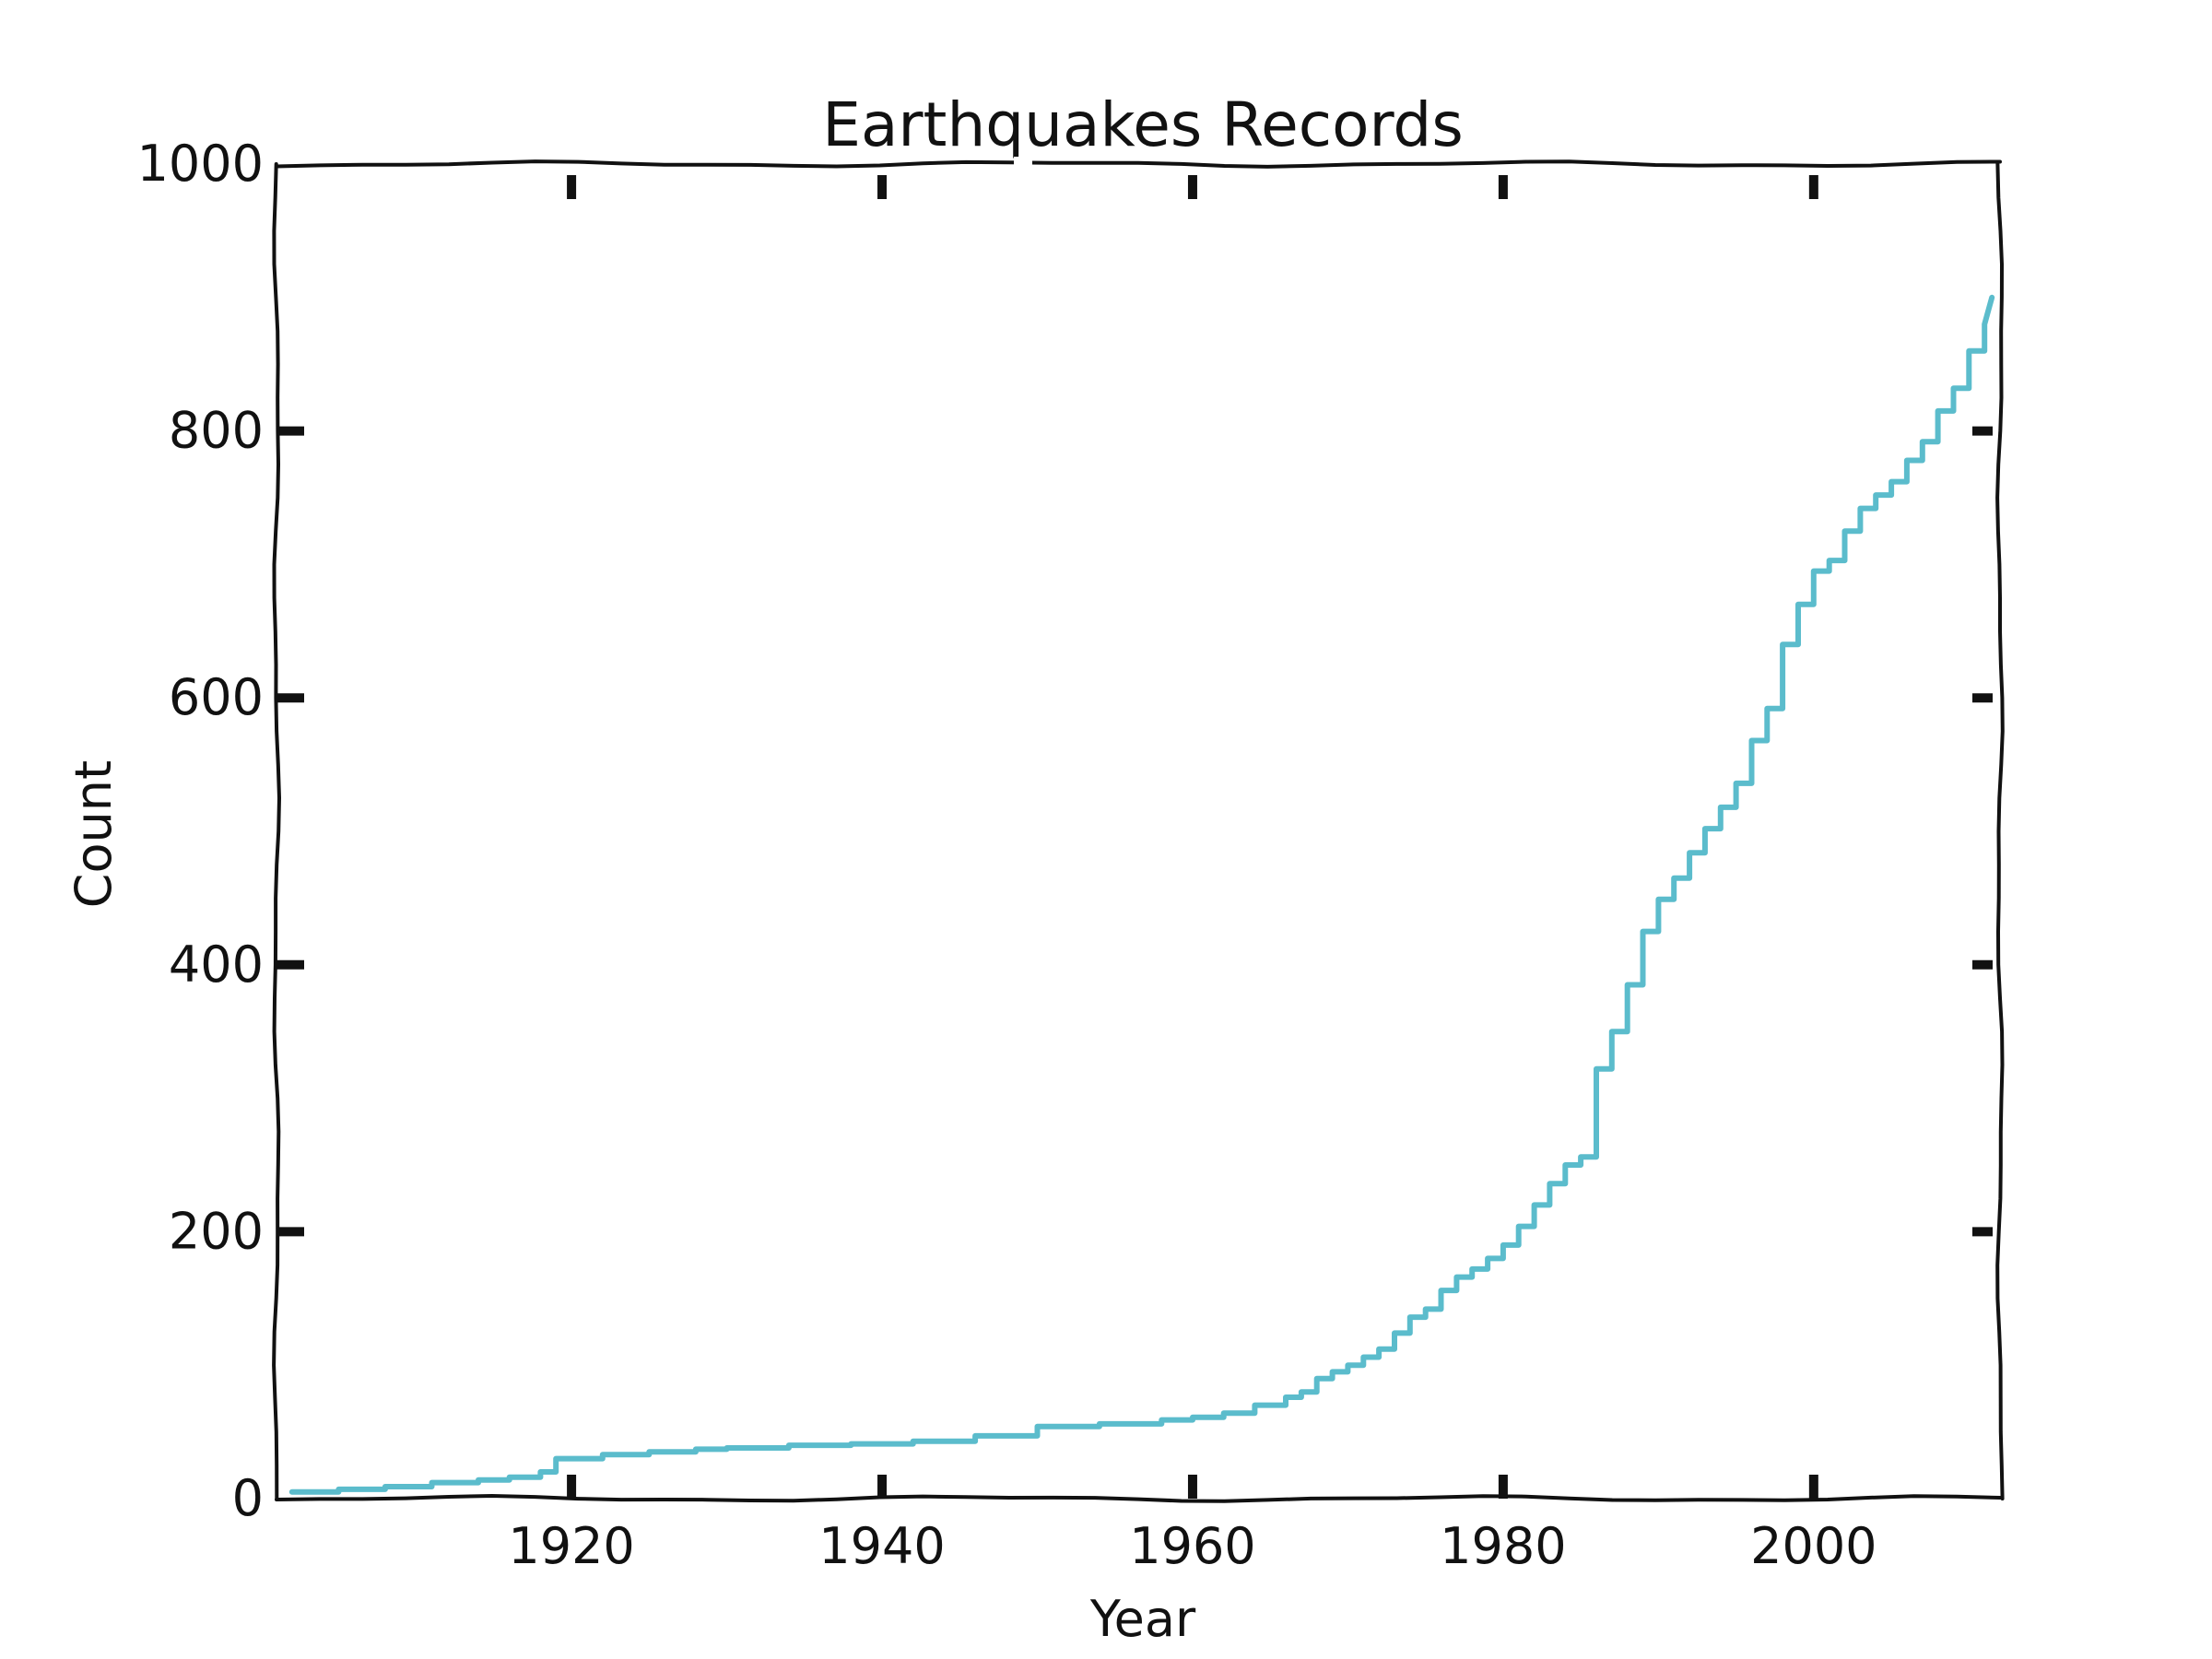  What do you see at coordinates (94, 834) in the screenshot?
I see `y-axis-label: Count` at bounding box center [94, 834].